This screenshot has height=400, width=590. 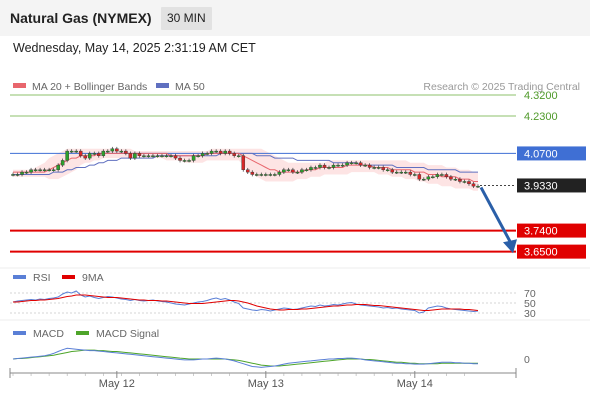 What do you see at coordinates (530, 294) in the screenshot?
I see `rsi-level-label: 70` at bounding box center [530, 294].